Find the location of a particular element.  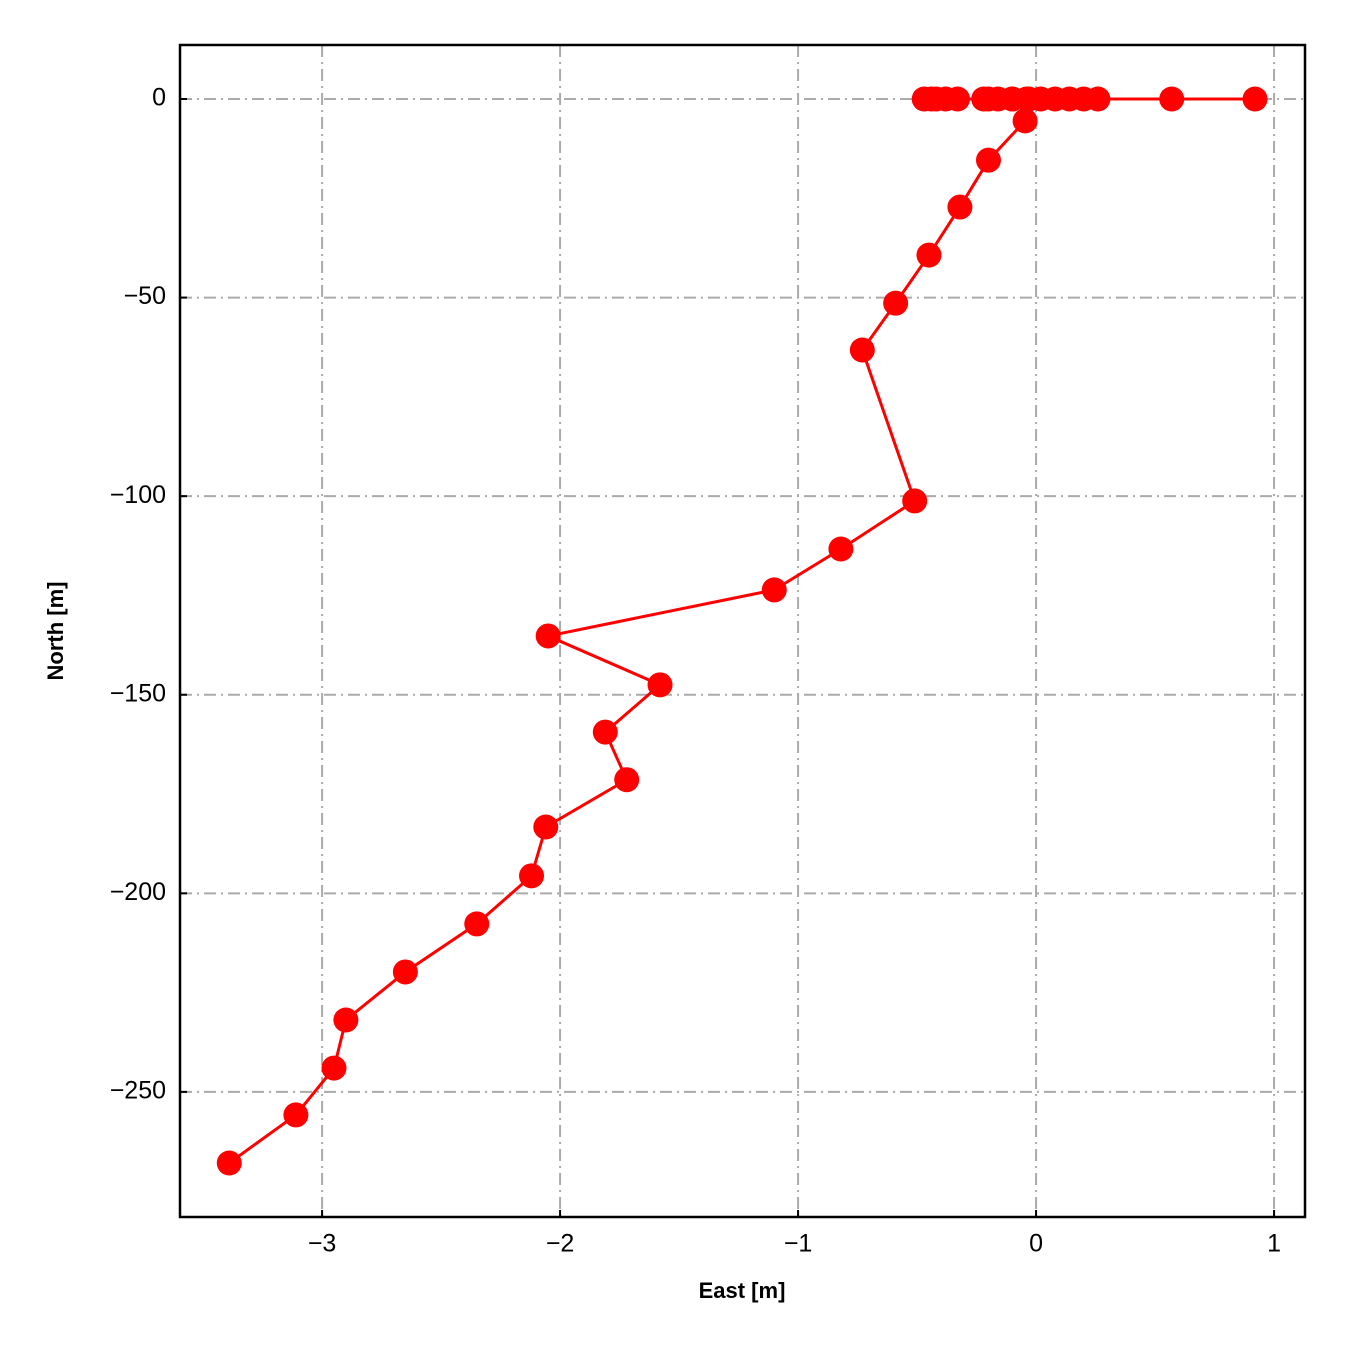

x-tick-label: 1 is located at coordinates (1274, 1244).